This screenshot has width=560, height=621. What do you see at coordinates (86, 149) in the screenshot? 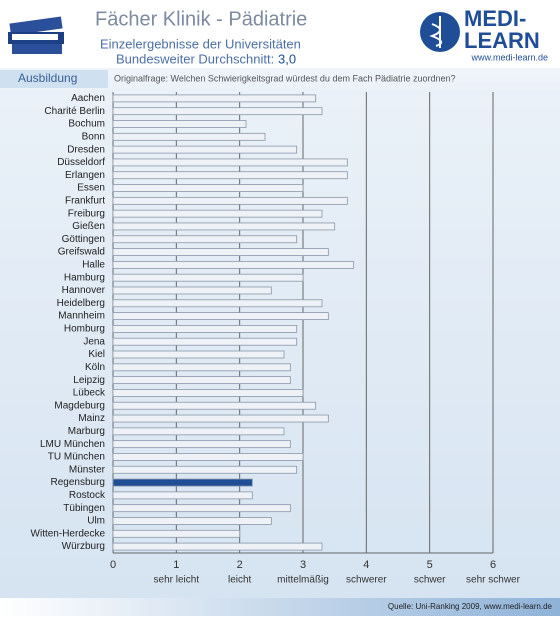
I see `y-tick-label: Dresden` at bounding box center [86, 149].